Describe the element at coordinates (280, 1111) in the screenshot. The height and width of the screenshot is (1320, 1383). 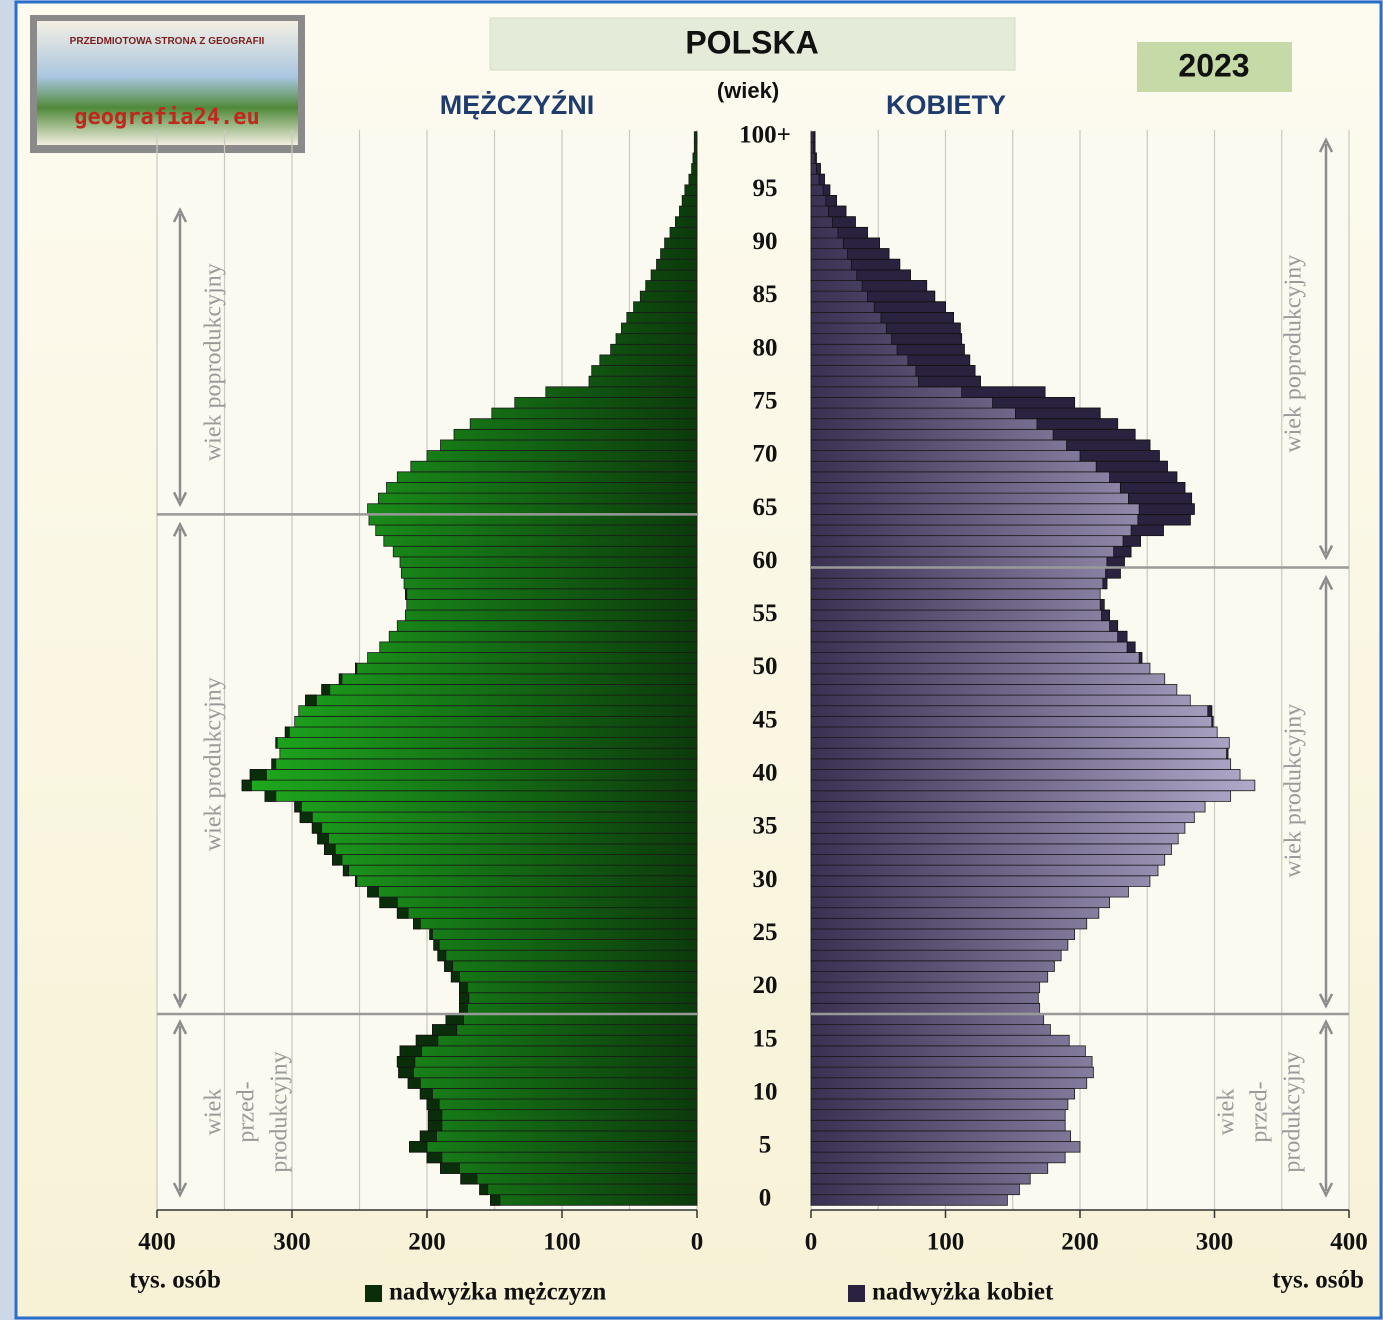
I see `zone-label: produkcyjny` at that location.